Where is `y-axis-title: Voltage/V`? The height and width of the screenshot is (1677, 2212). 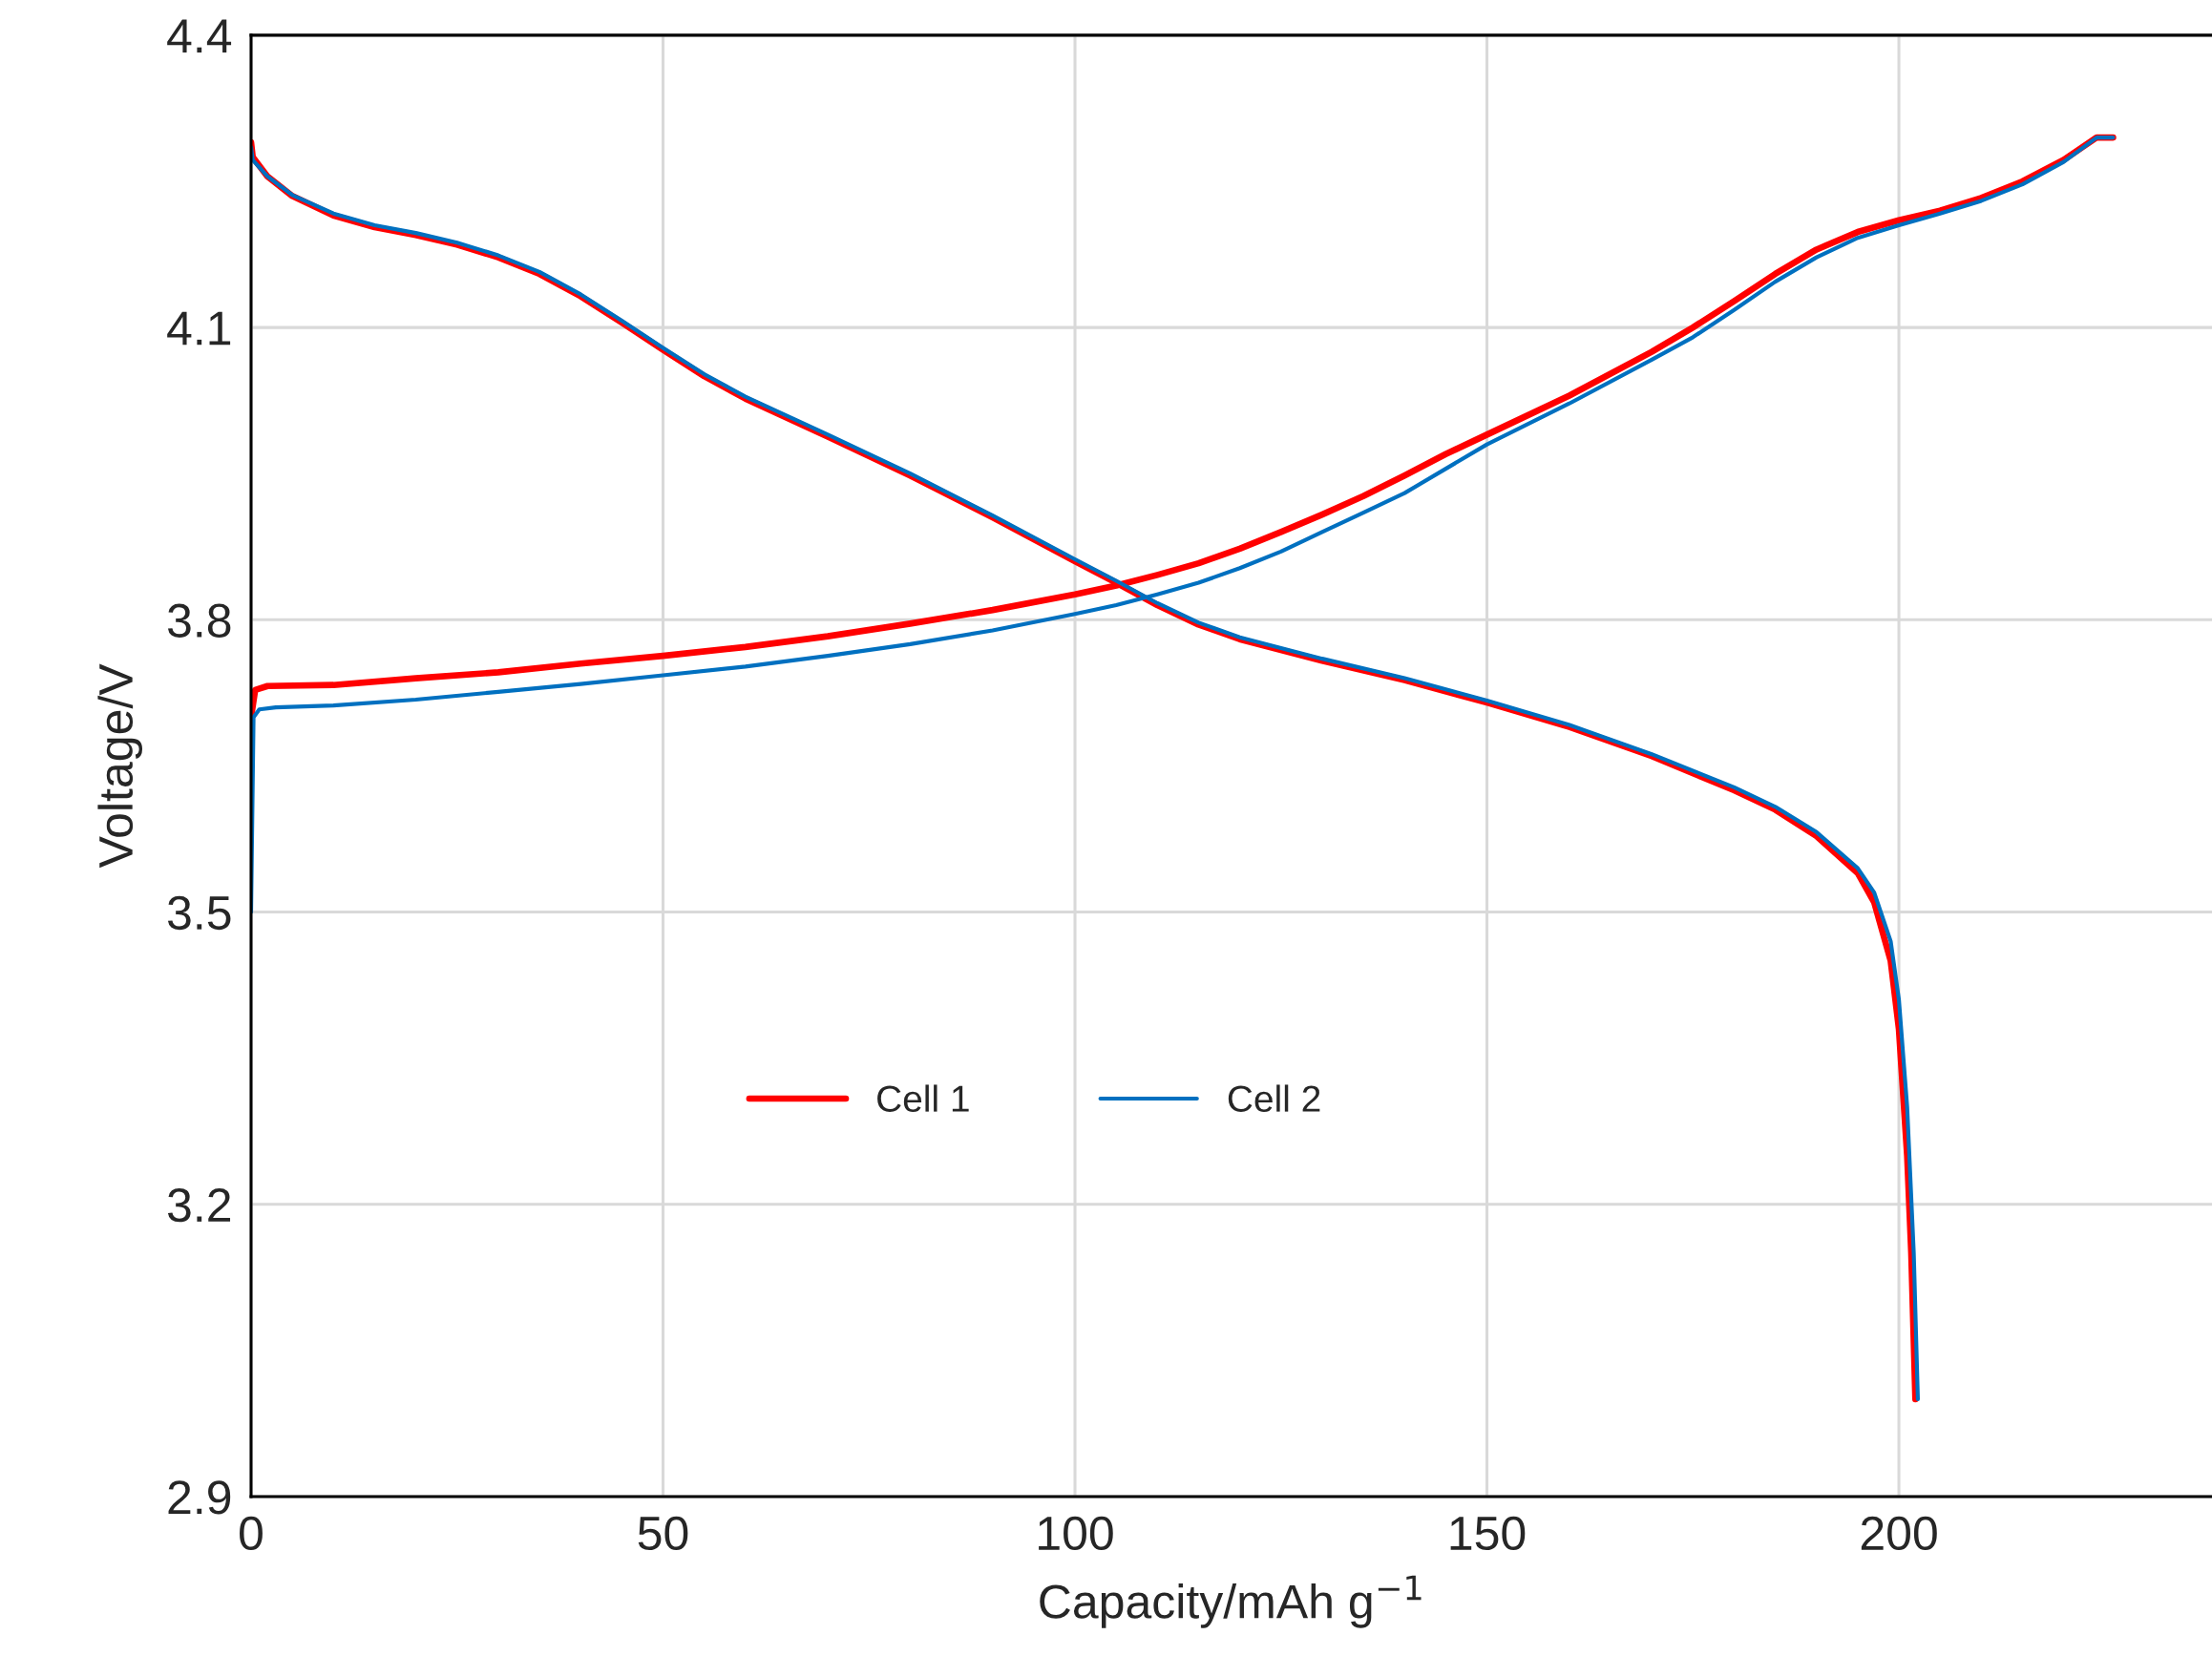
y-axis-title: Voltage/V is located at coordinates (120, 766).